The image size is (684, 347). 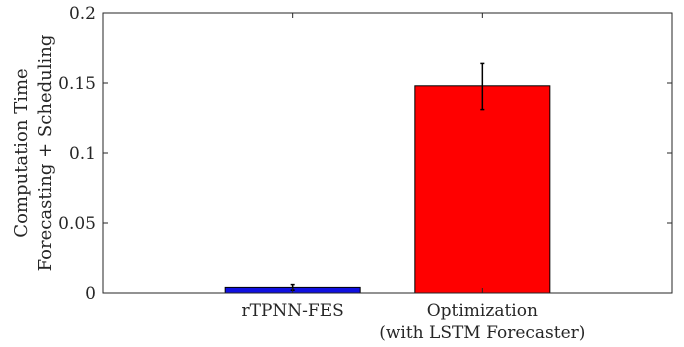 I want to click on y-tick-label: 0.05, so click(x=77, y=224).